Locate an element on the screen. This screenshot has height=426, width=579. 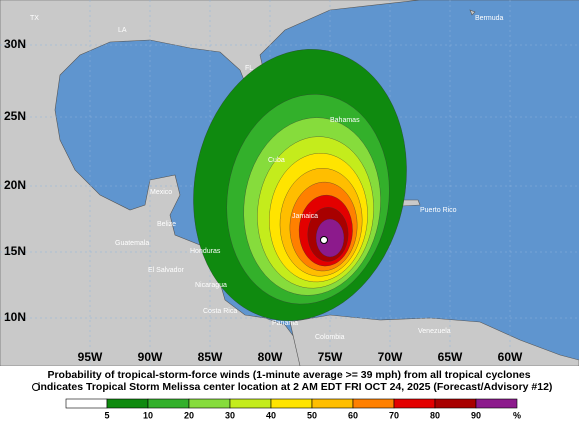
place-name: Panama is located at coordinates (285, 323).